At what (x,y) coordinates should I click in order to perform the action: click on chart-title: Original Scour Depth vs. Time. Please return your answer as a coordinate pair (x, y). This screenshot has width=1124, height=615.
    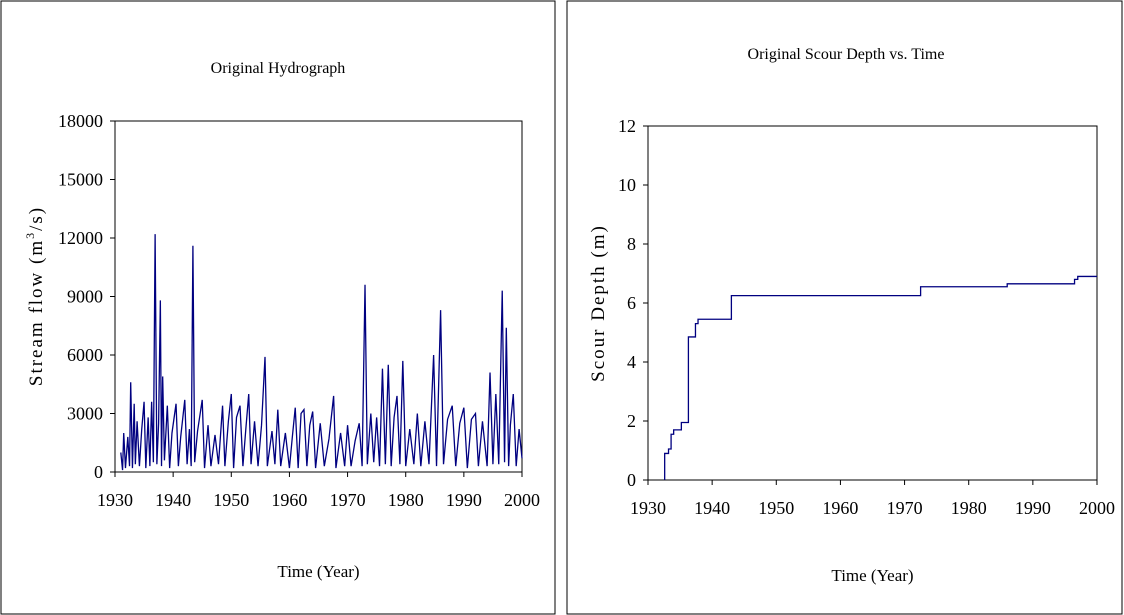
    Looking at the image, I should click on (846, 54).